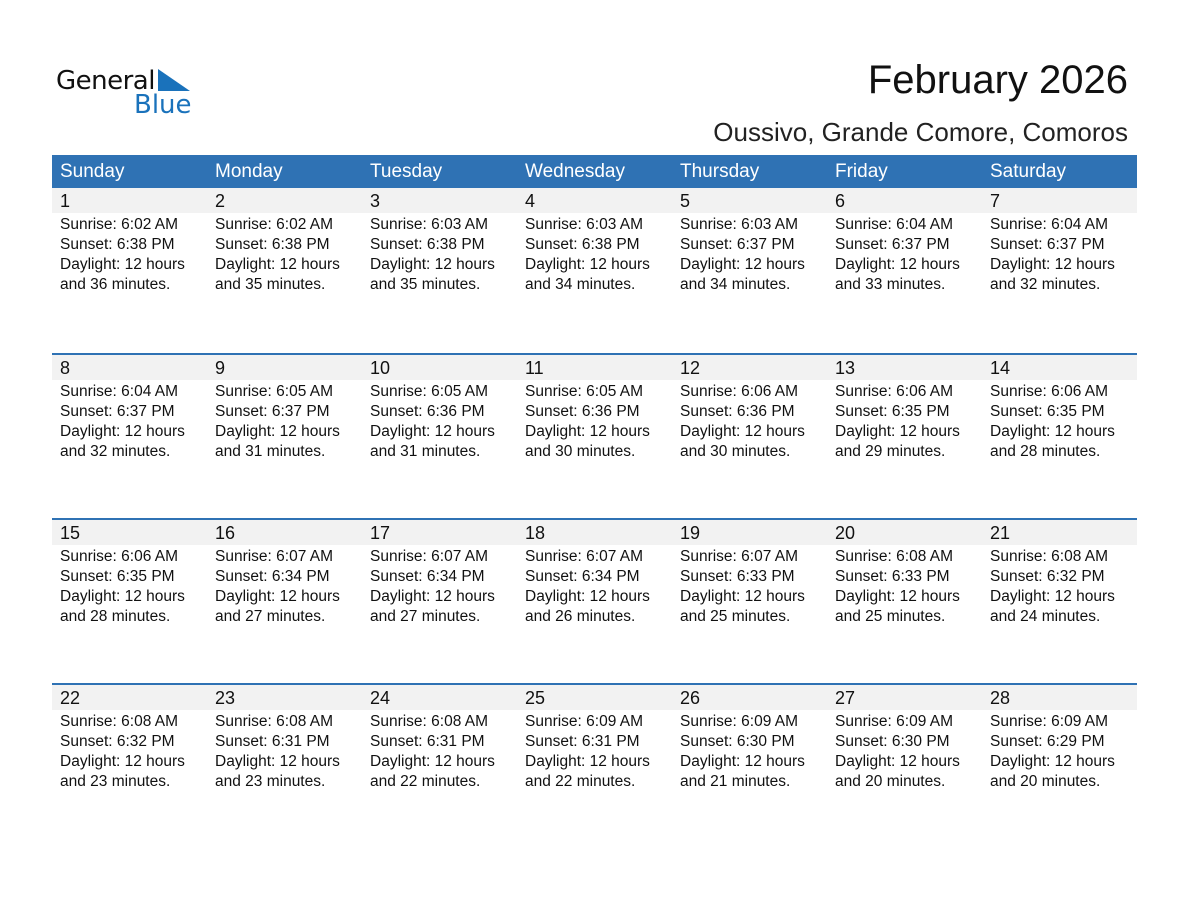 The image size is (1188, 918). I want to click on sunset-text: Sunset: 6:35 PM, so click(892, 411).